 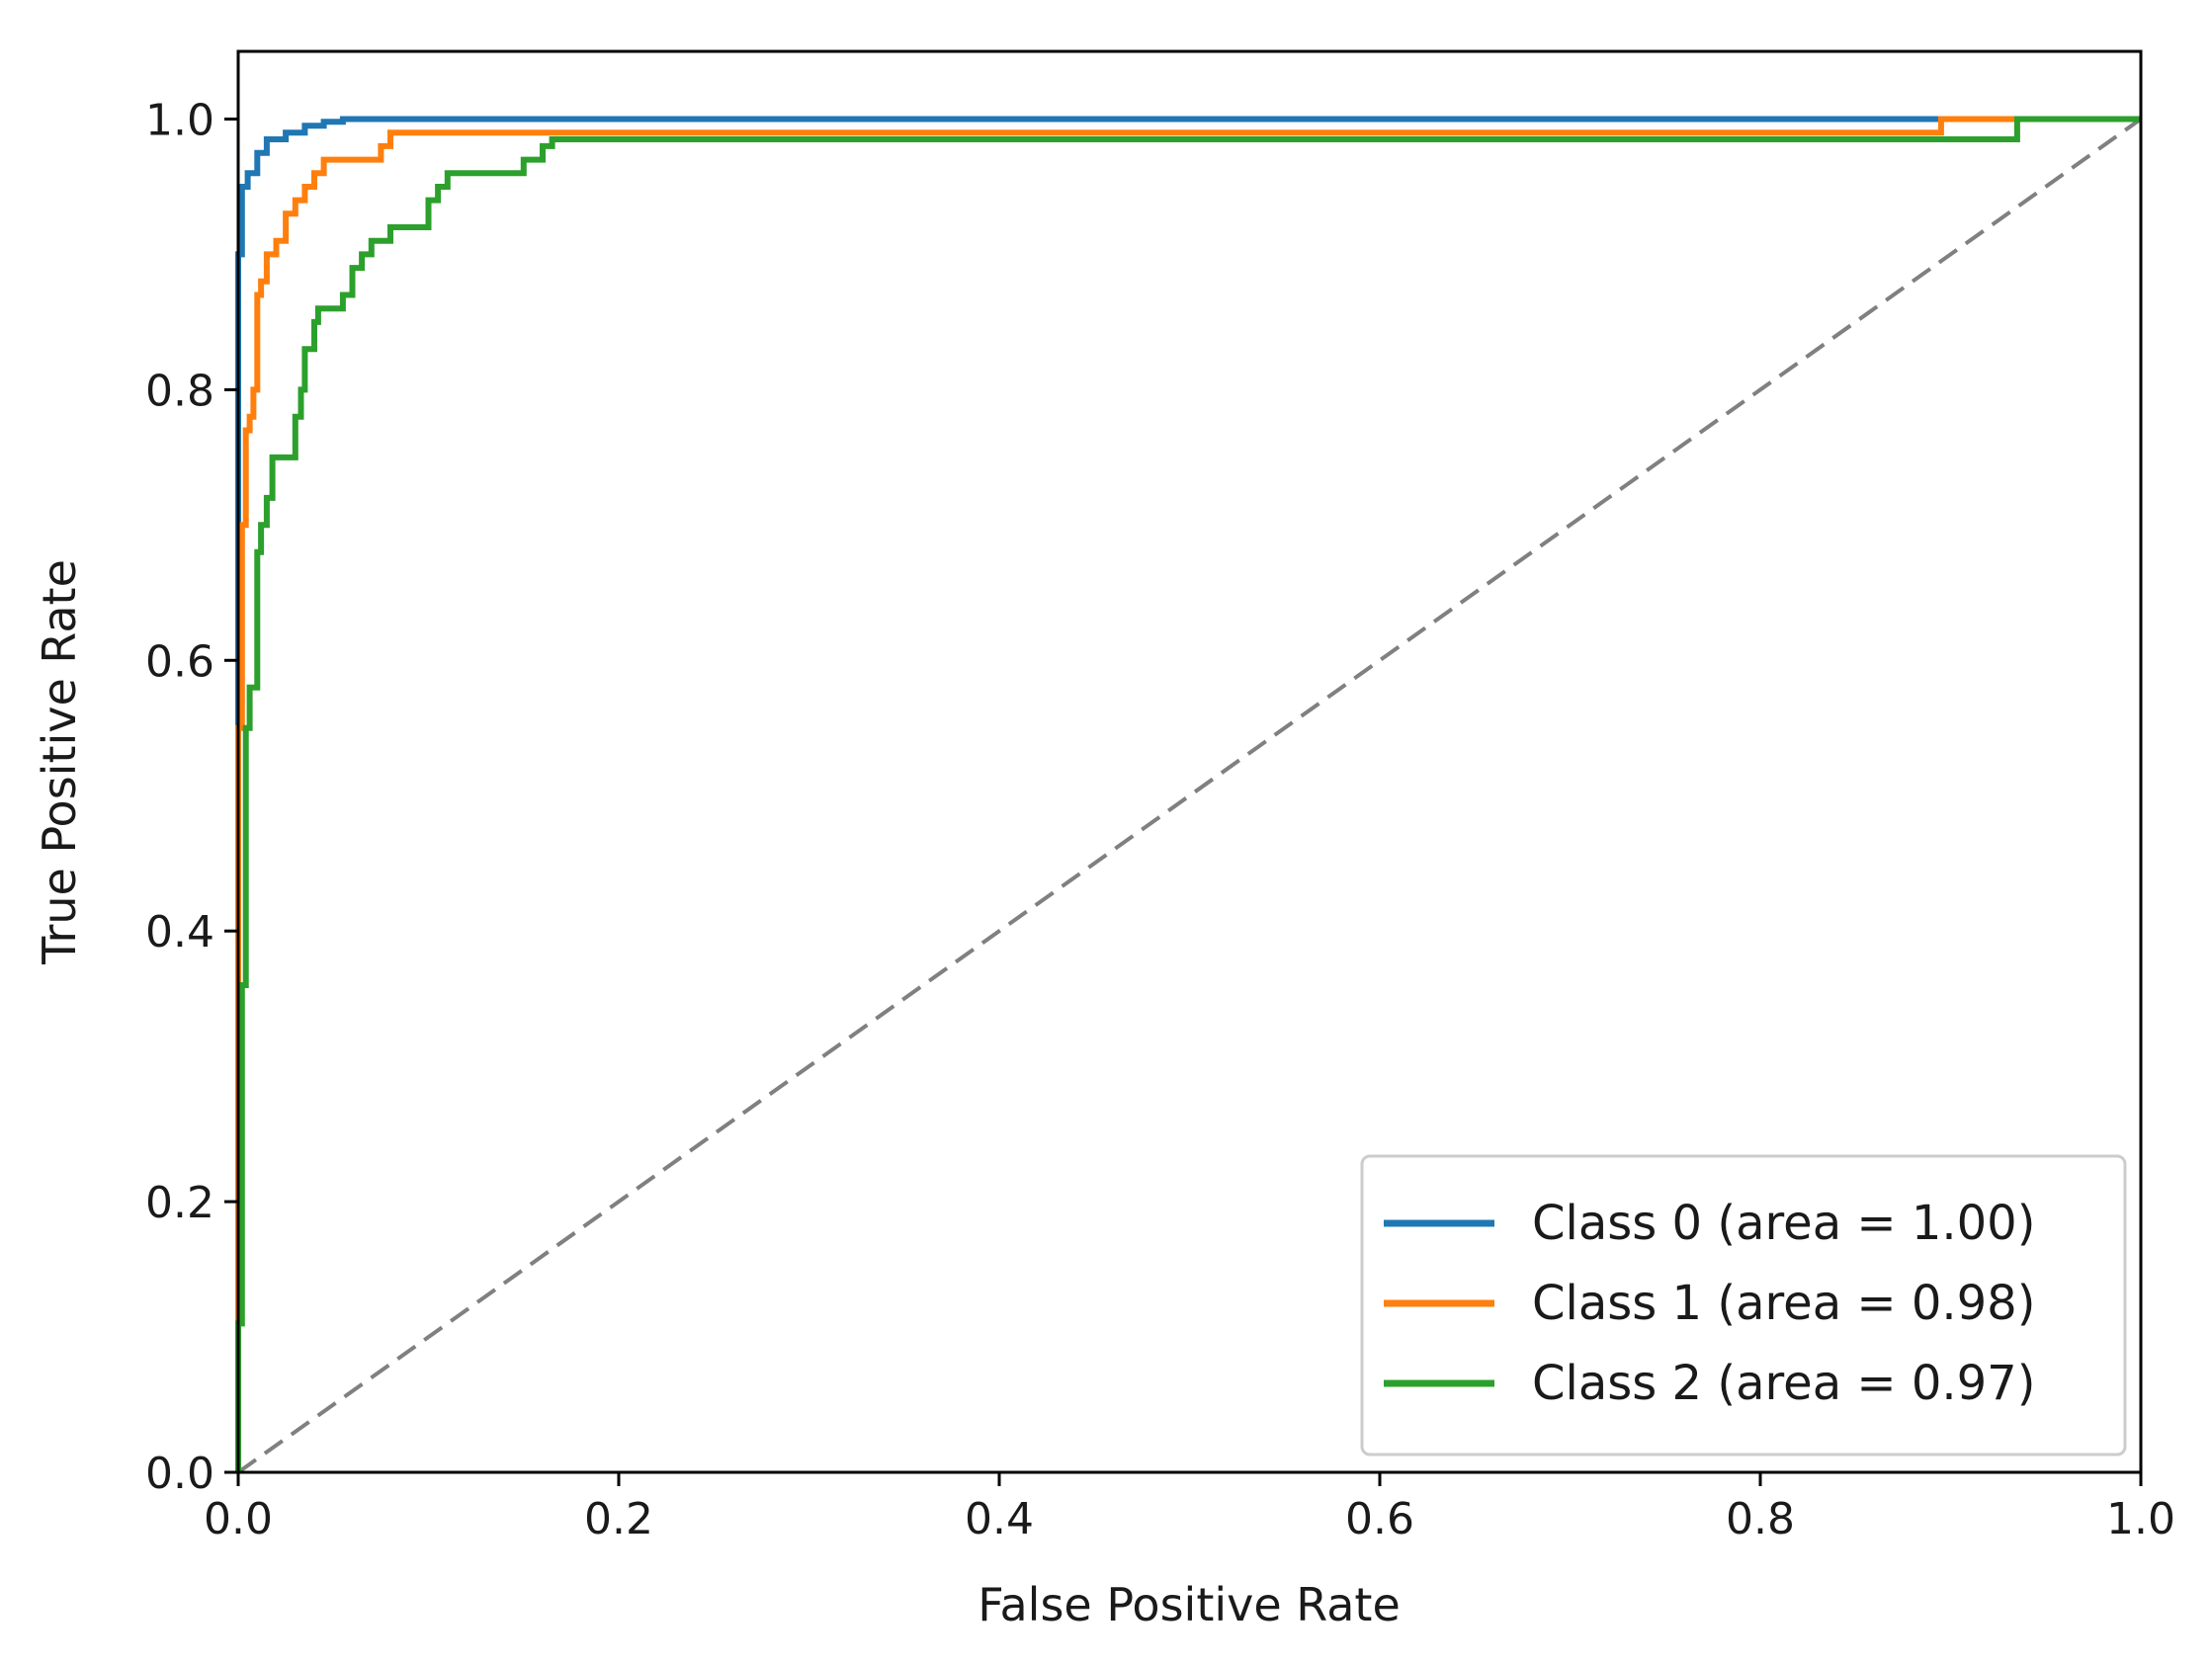 I want to click on legend-label-class-2: Class 2 (area = 0.97), so click(x=1783, y=1383).